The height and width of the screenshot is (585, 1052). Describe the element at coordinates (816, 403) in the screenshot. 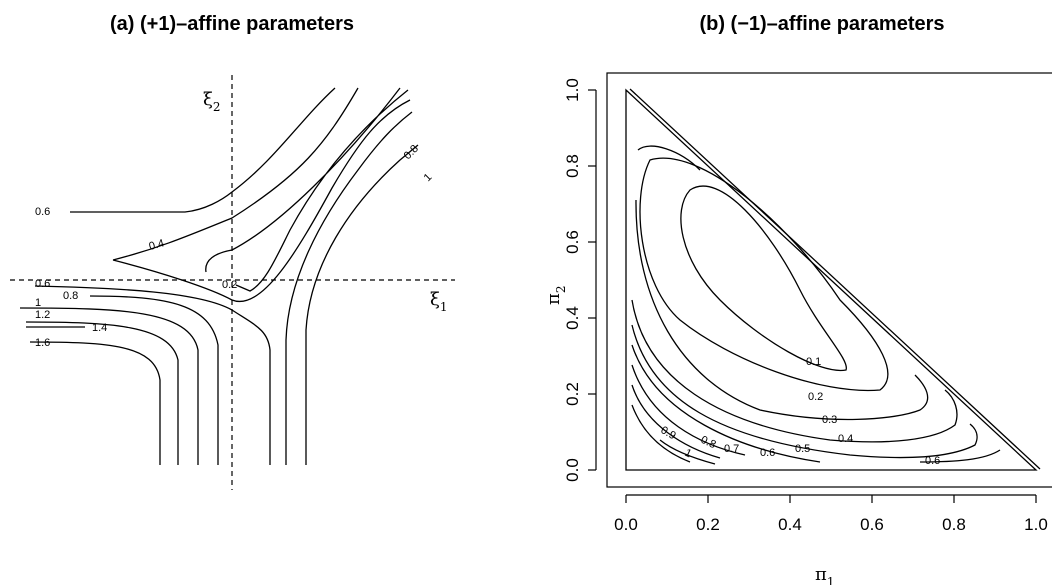

I see `contour-b-0.6` at that location.